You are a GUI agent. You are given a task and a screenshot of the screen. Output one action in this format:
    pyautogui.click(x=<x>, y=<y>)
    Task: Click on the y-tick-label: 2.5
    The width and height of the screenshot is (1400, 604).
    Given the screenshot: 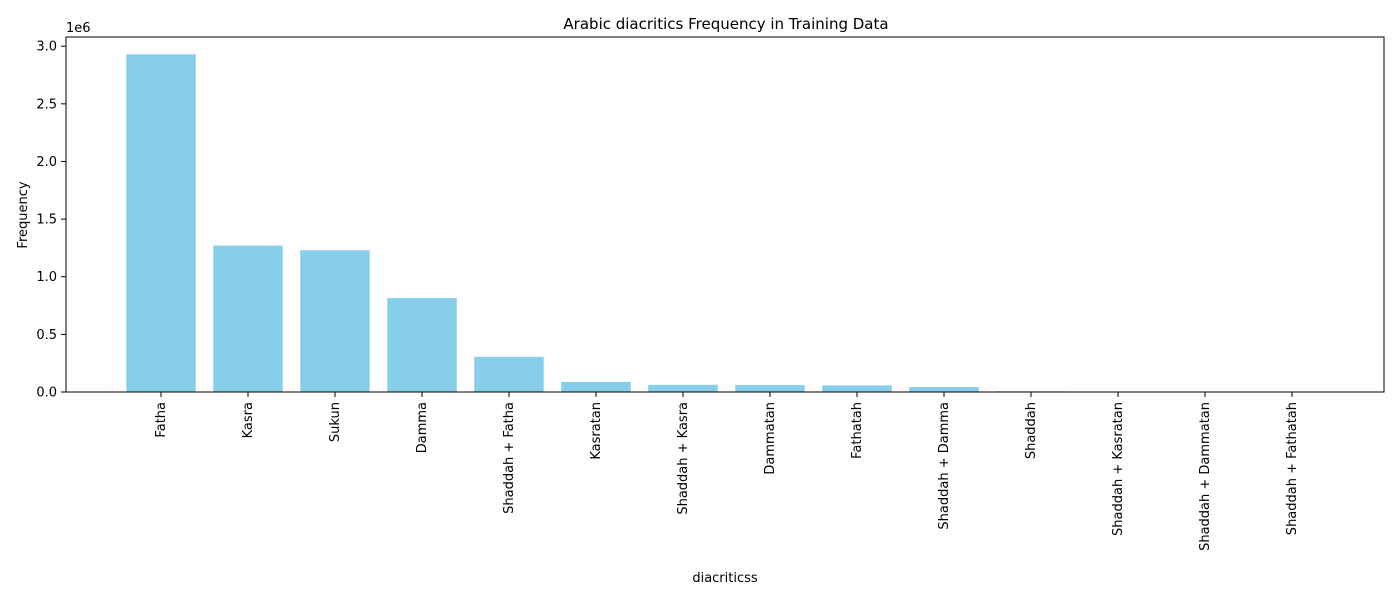 What is the action you would take?
    pyautogui.click(x=46, y=104)
    